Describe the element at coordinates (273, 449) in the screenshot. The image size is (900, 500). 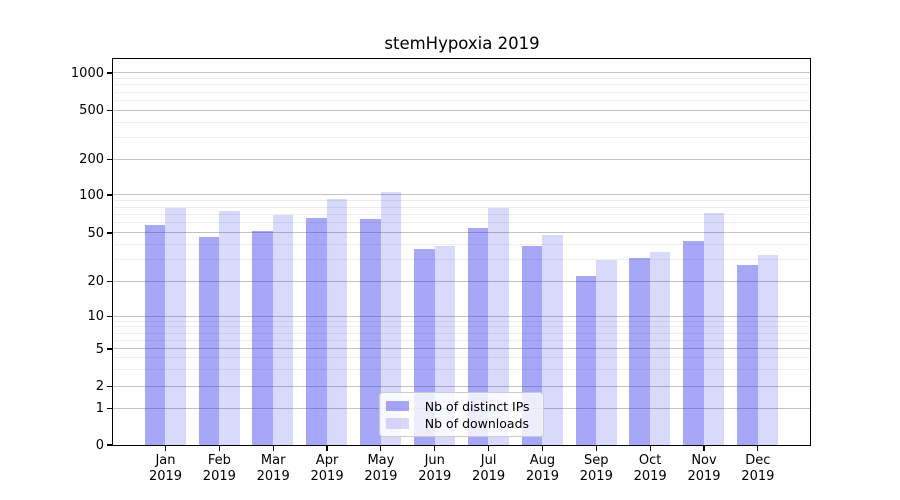
I see `x-tick-mark-mar` at that location.